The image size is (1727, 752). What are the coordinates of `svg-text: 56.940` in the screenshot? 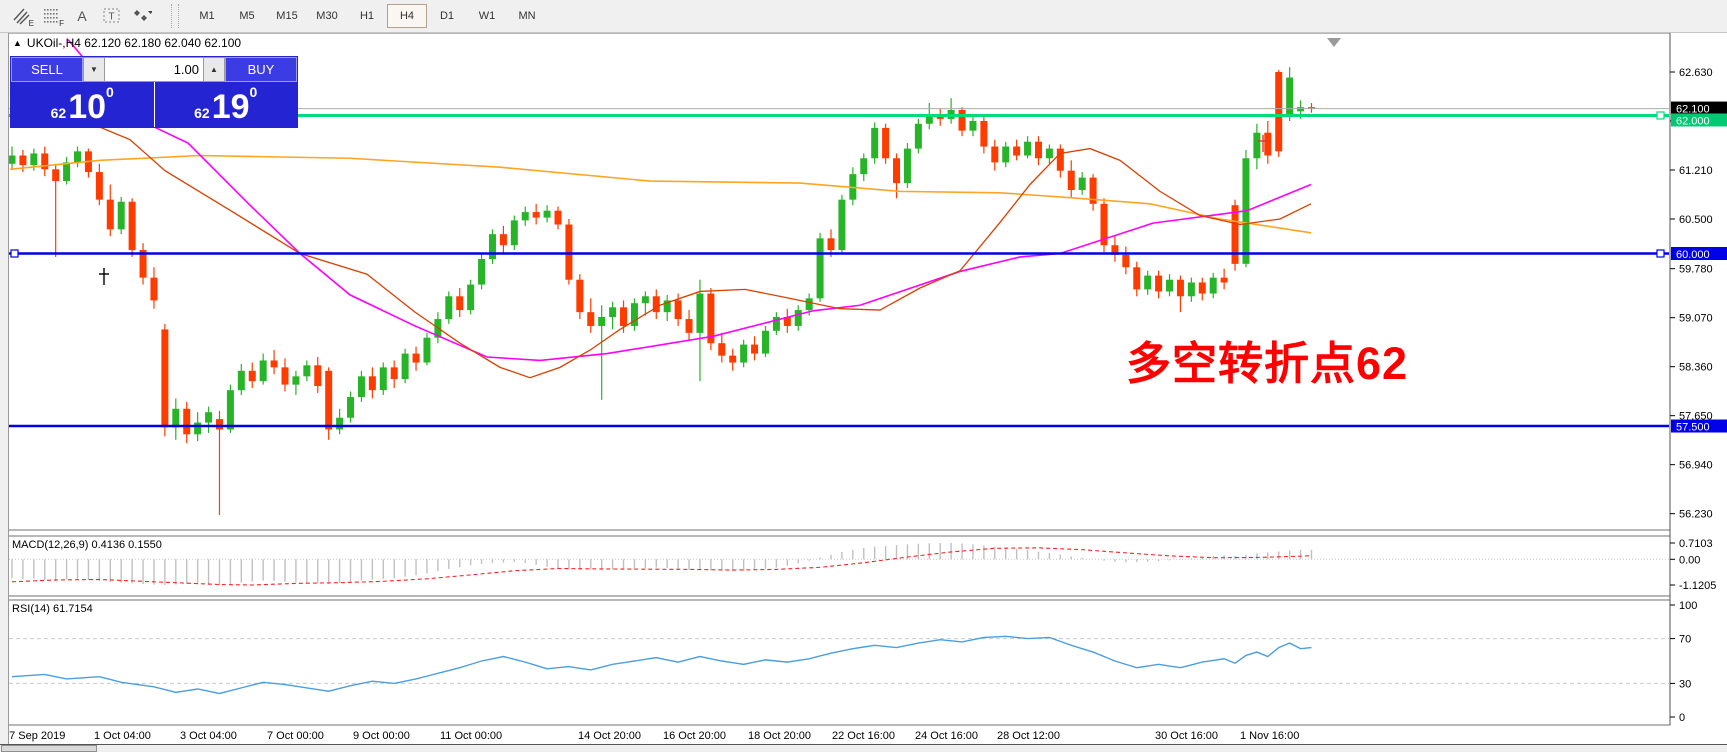 It's located at (1696, 466).